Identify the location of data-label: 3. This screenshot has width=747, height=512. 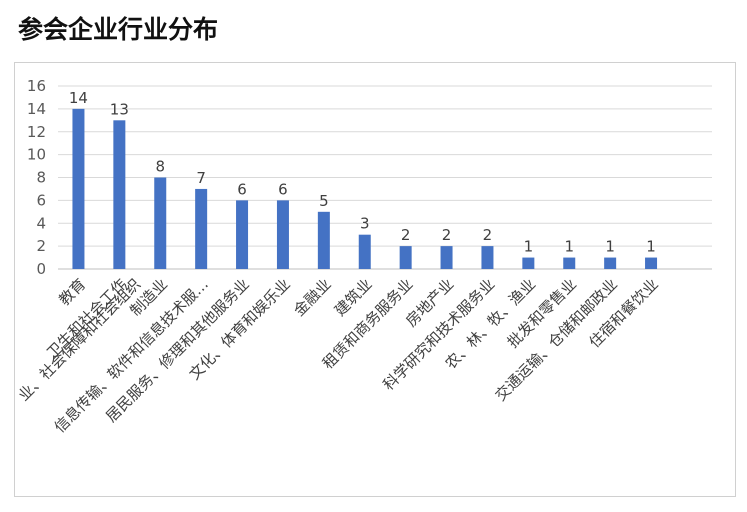
(365, 224).